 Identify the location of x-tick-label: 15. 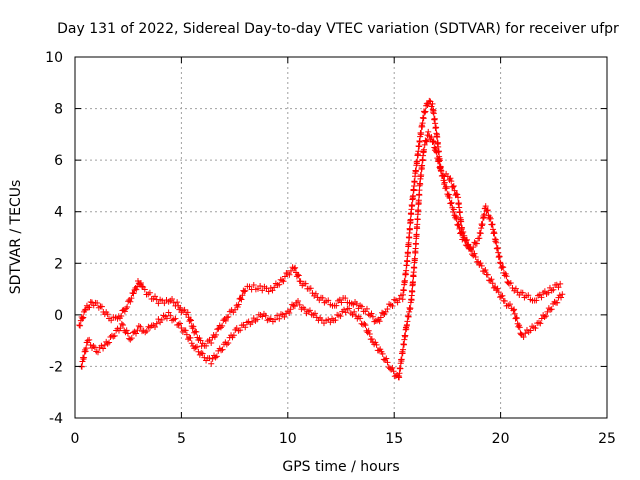
(394, 439).